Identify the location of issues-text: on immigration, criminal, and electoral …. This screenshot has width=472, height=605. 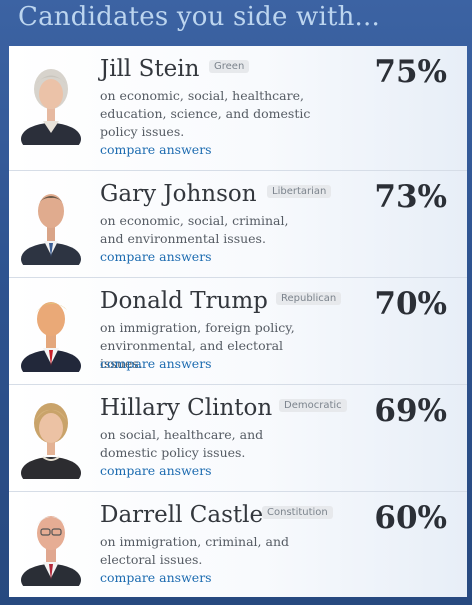
(195, 550).